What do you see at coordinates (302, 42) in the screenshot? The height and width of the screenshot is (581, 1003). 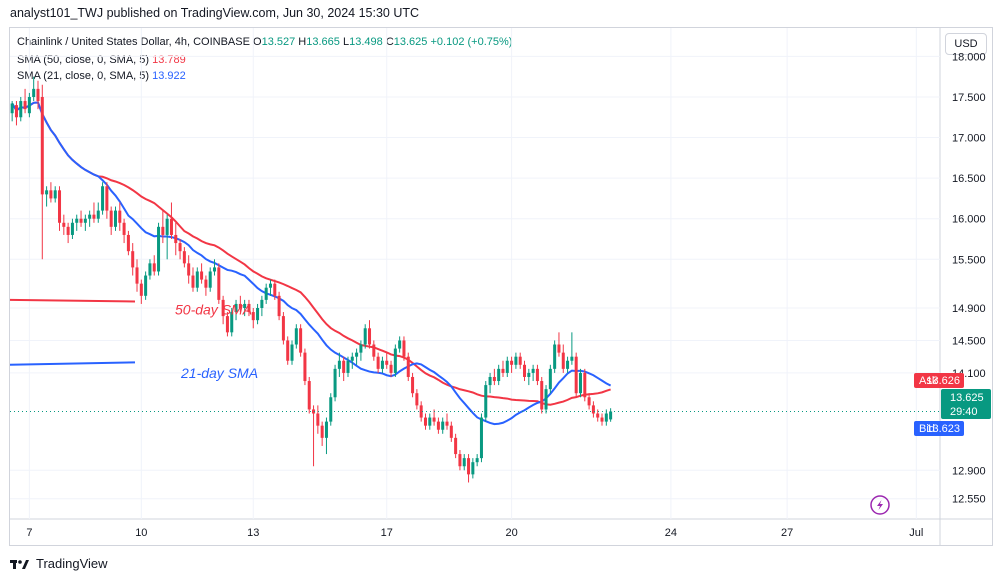 I see `high-label: H` at bounding box center [302, 42].